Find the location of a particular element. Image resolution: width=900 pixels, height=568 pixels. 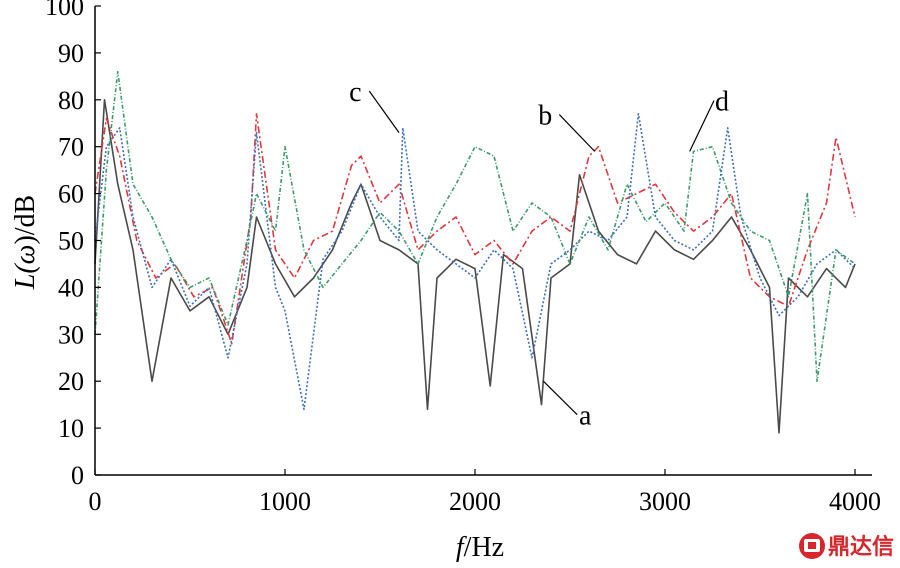

y-tick-label: 10 is located at coordinates (71, 428).